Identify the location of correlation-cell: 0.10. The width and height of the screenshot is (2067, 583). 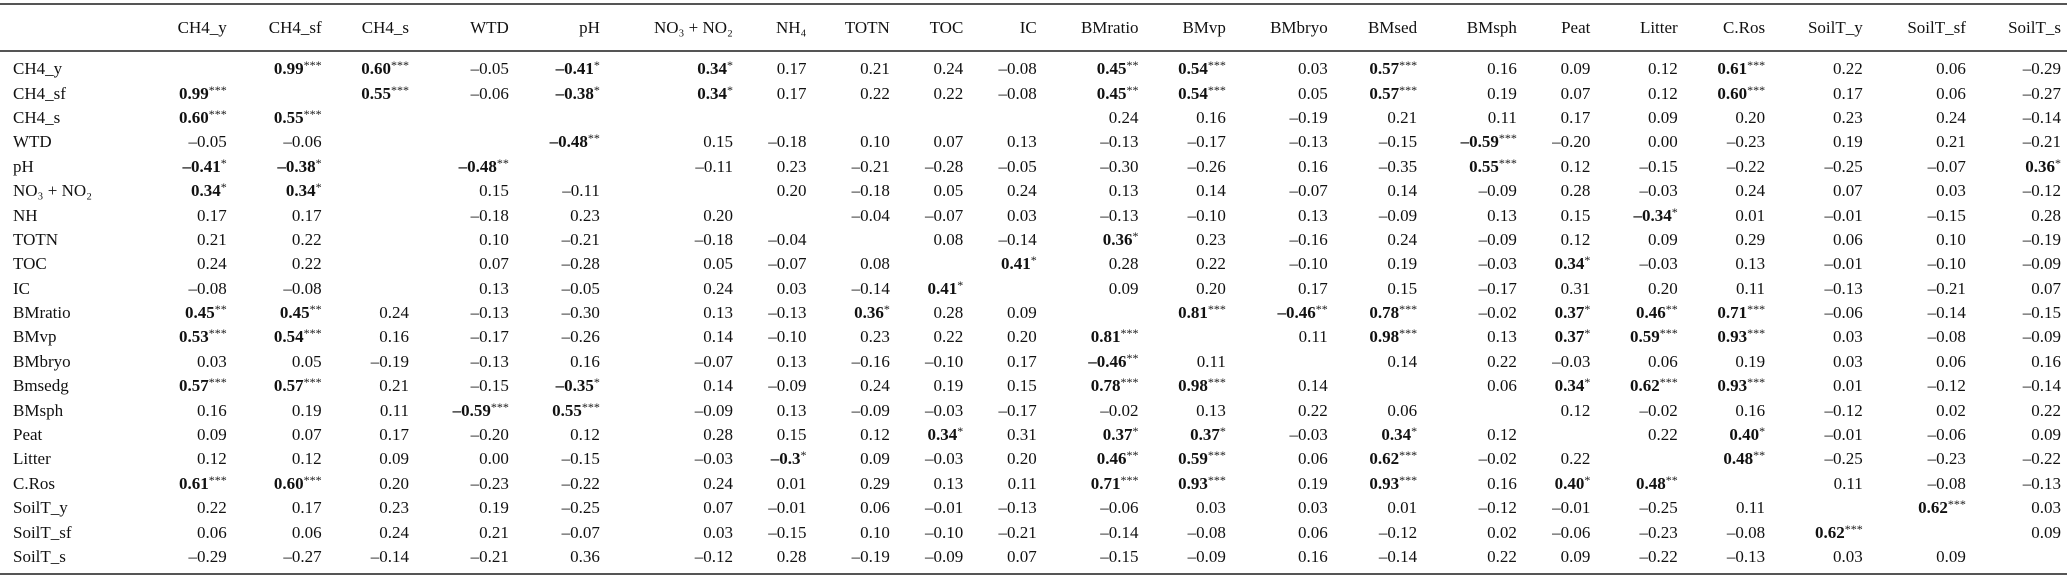
(494, 239).